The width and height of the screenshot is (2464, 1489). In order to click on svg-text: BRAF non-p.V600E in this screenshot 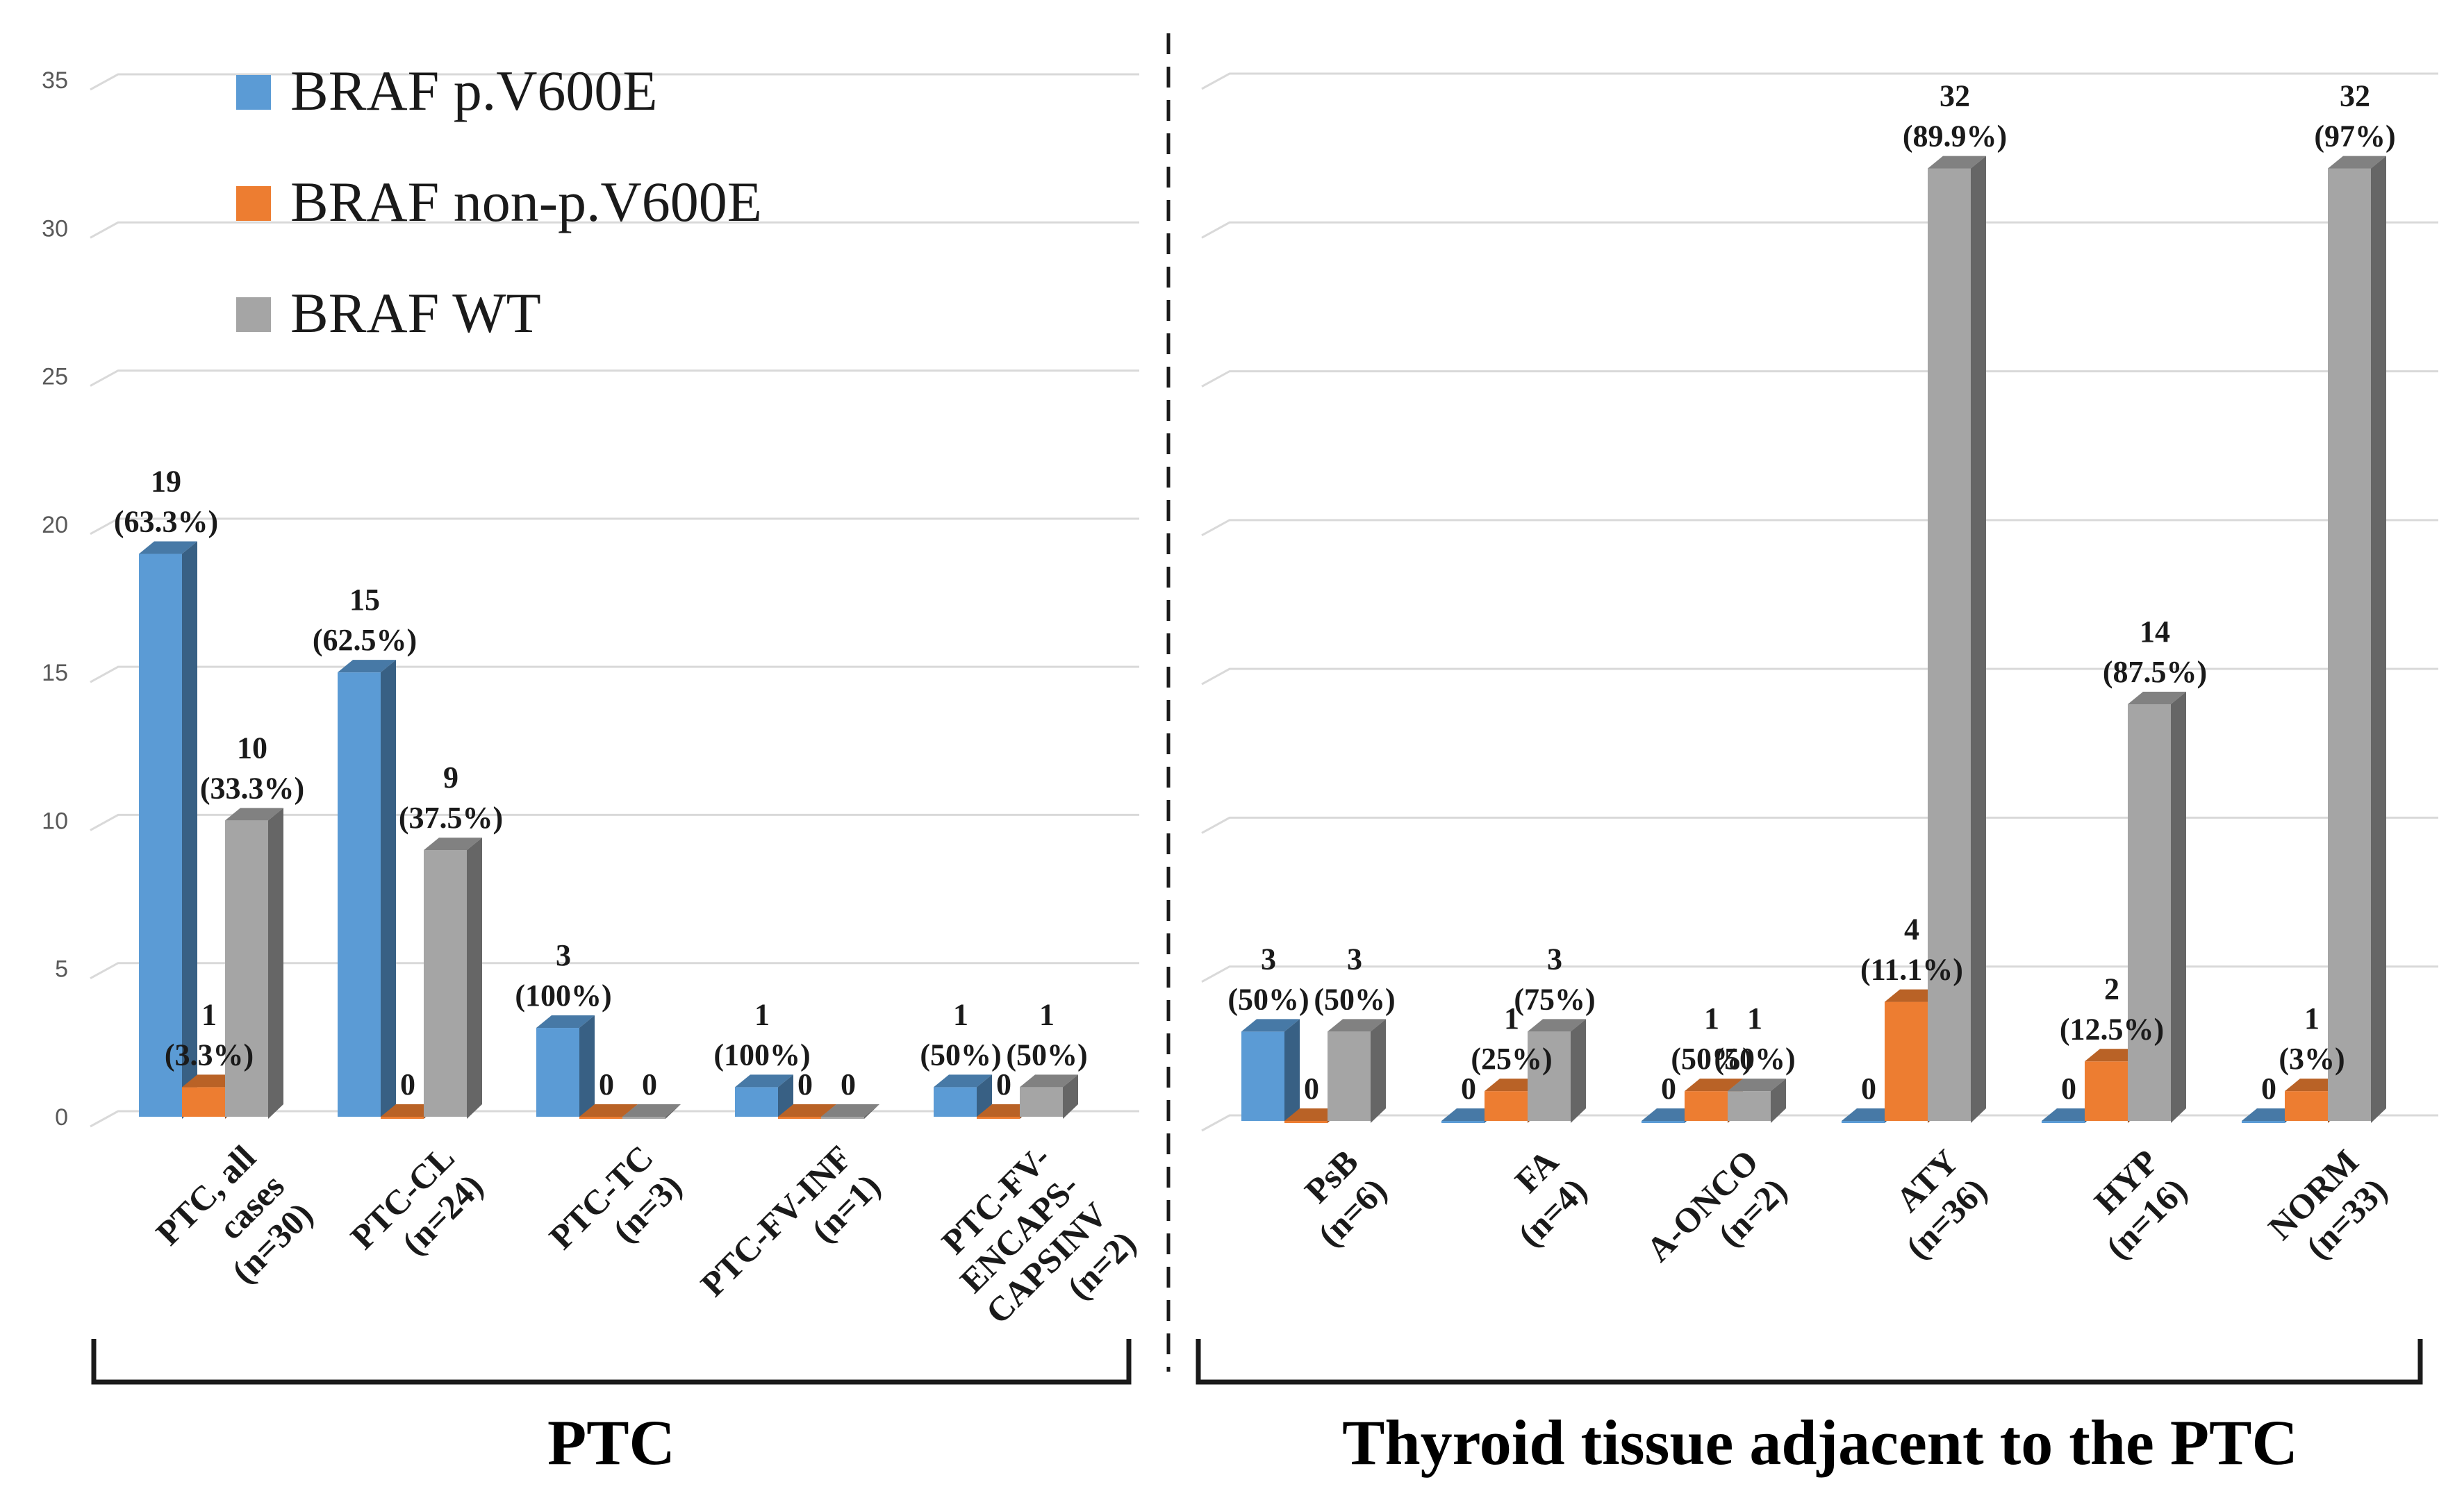, I will do `click(526, 201)`.